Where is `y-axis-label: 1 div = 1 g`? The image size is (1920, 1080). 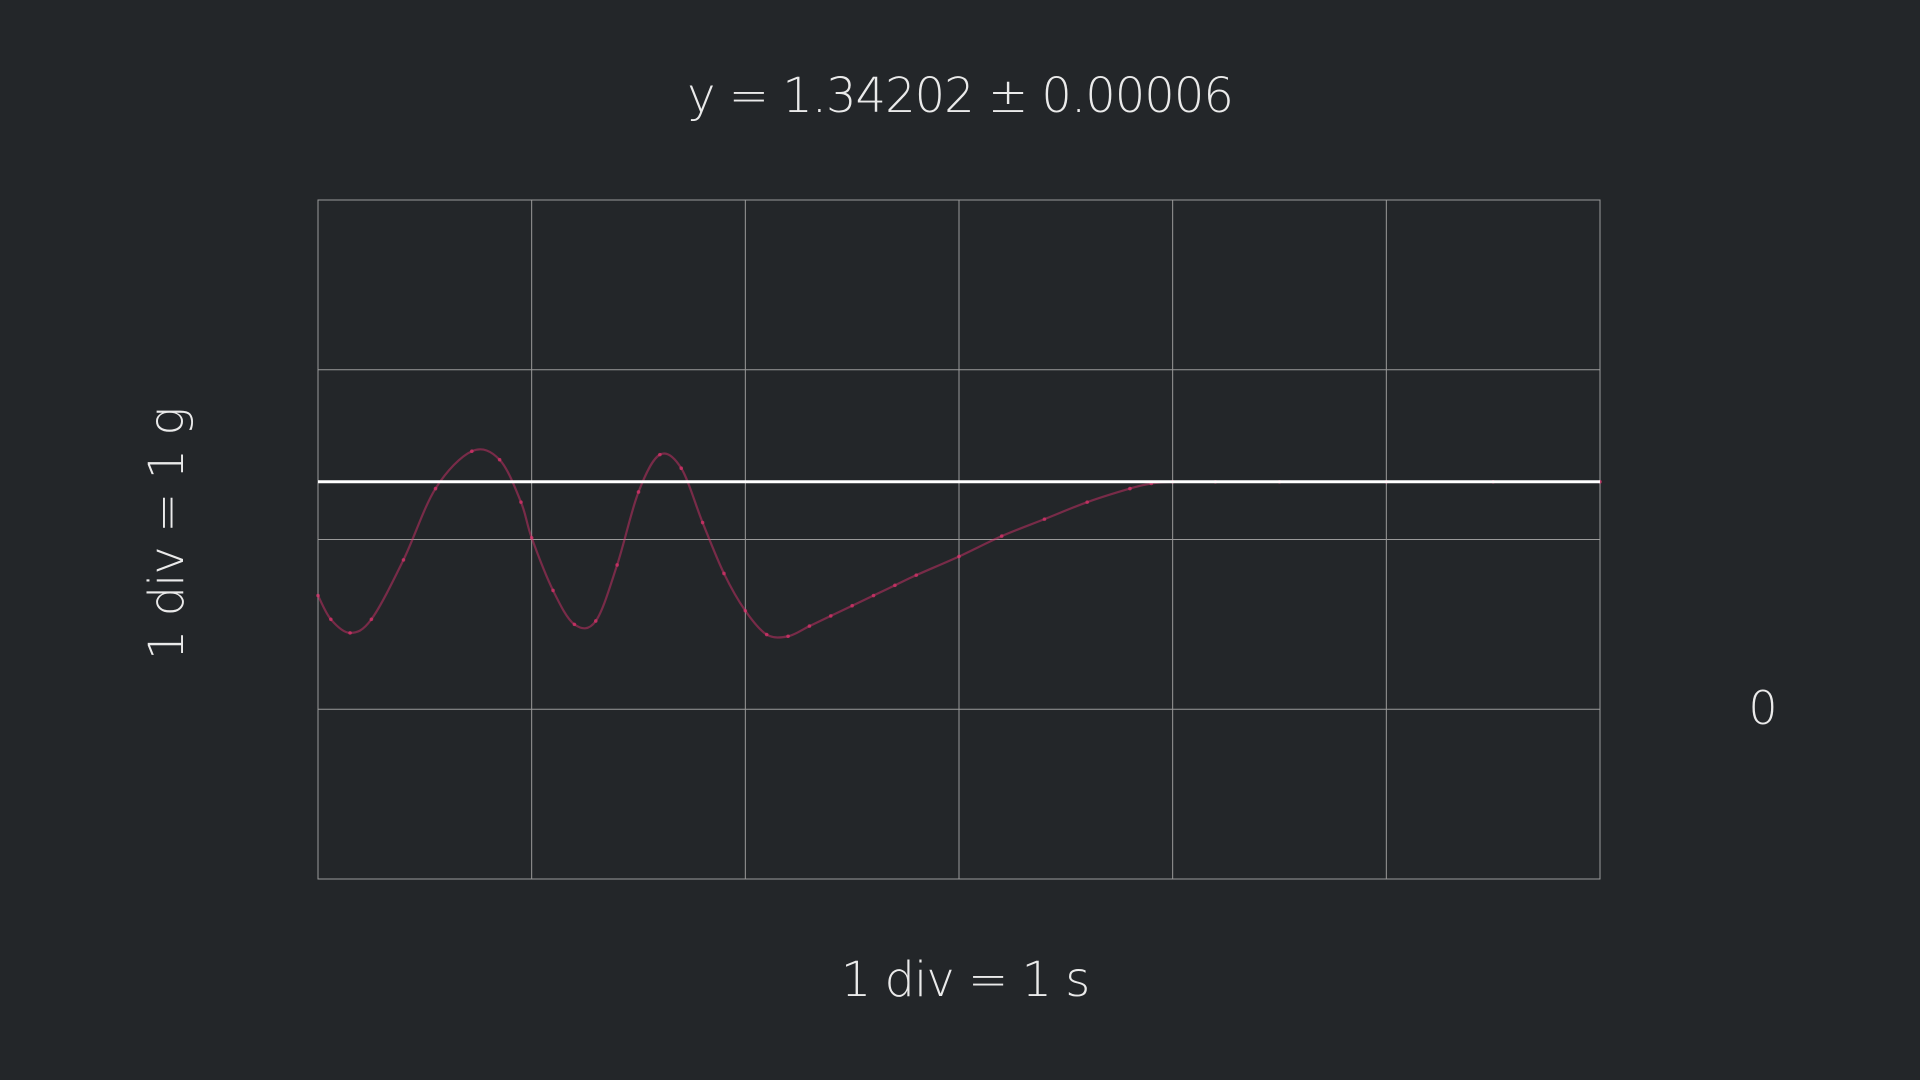 y-axis-label: 1 div = 1 g is located at coordinates (167, 534).